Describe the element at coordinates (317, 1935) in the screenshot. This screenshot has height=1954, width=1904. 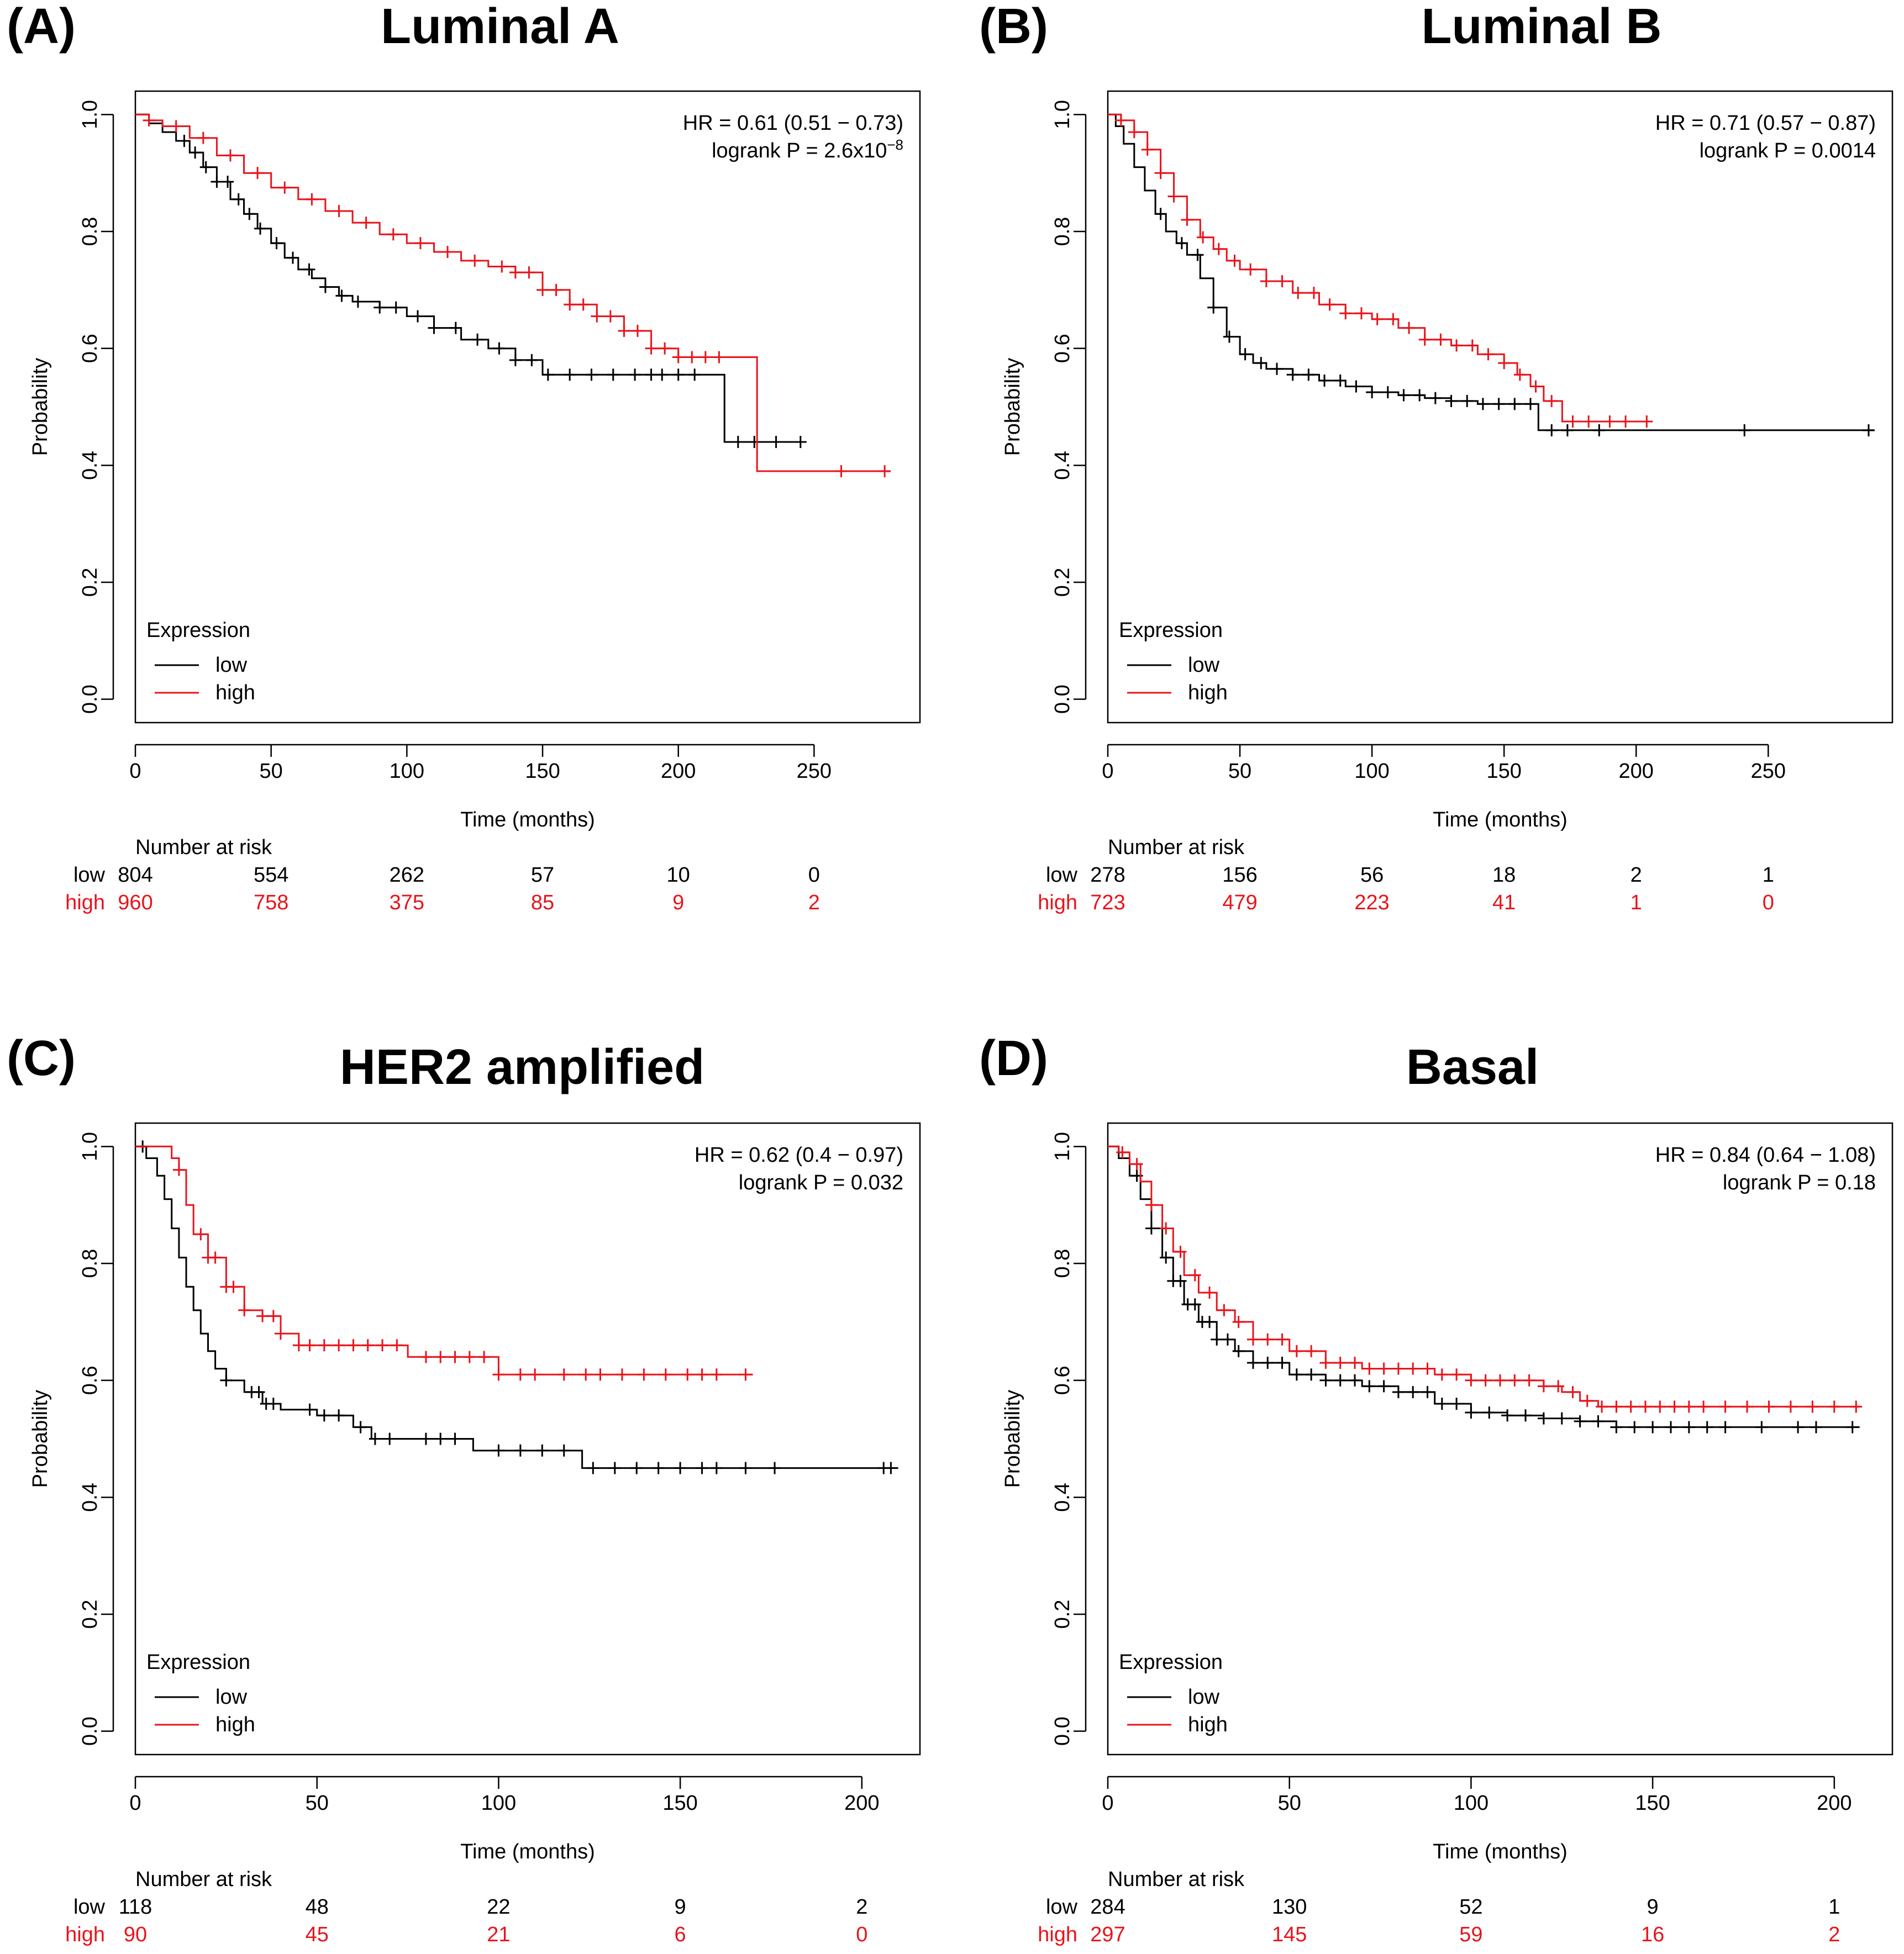
I see `risk-value-high: 45` at that location.